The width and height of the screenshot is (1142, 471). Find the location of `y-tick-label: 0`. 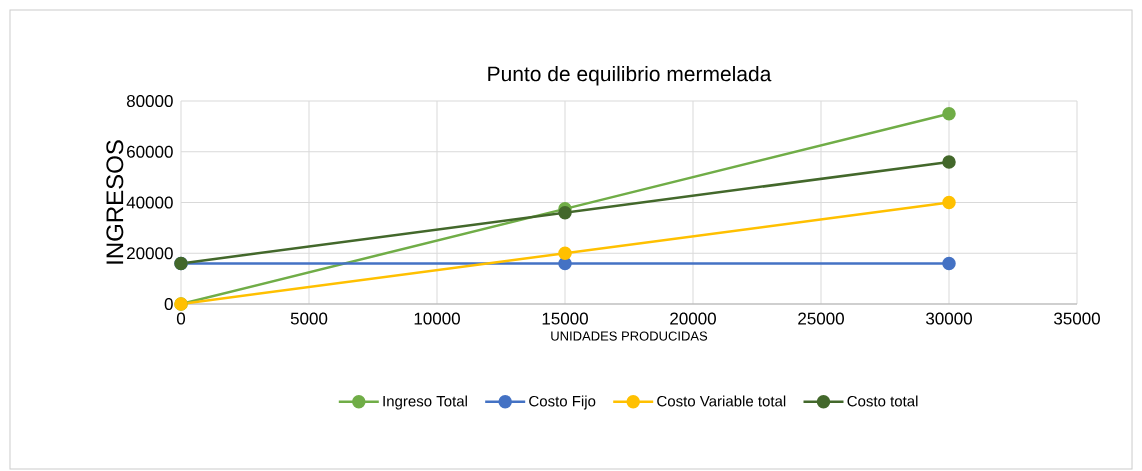

y-tick-label: 0 is located at coordinates (168, 304).